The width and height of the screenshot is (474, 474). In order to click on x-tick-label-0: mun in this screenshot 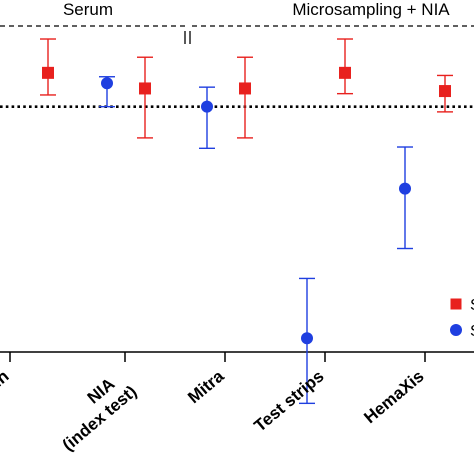, I will do `click(6, 386)`.